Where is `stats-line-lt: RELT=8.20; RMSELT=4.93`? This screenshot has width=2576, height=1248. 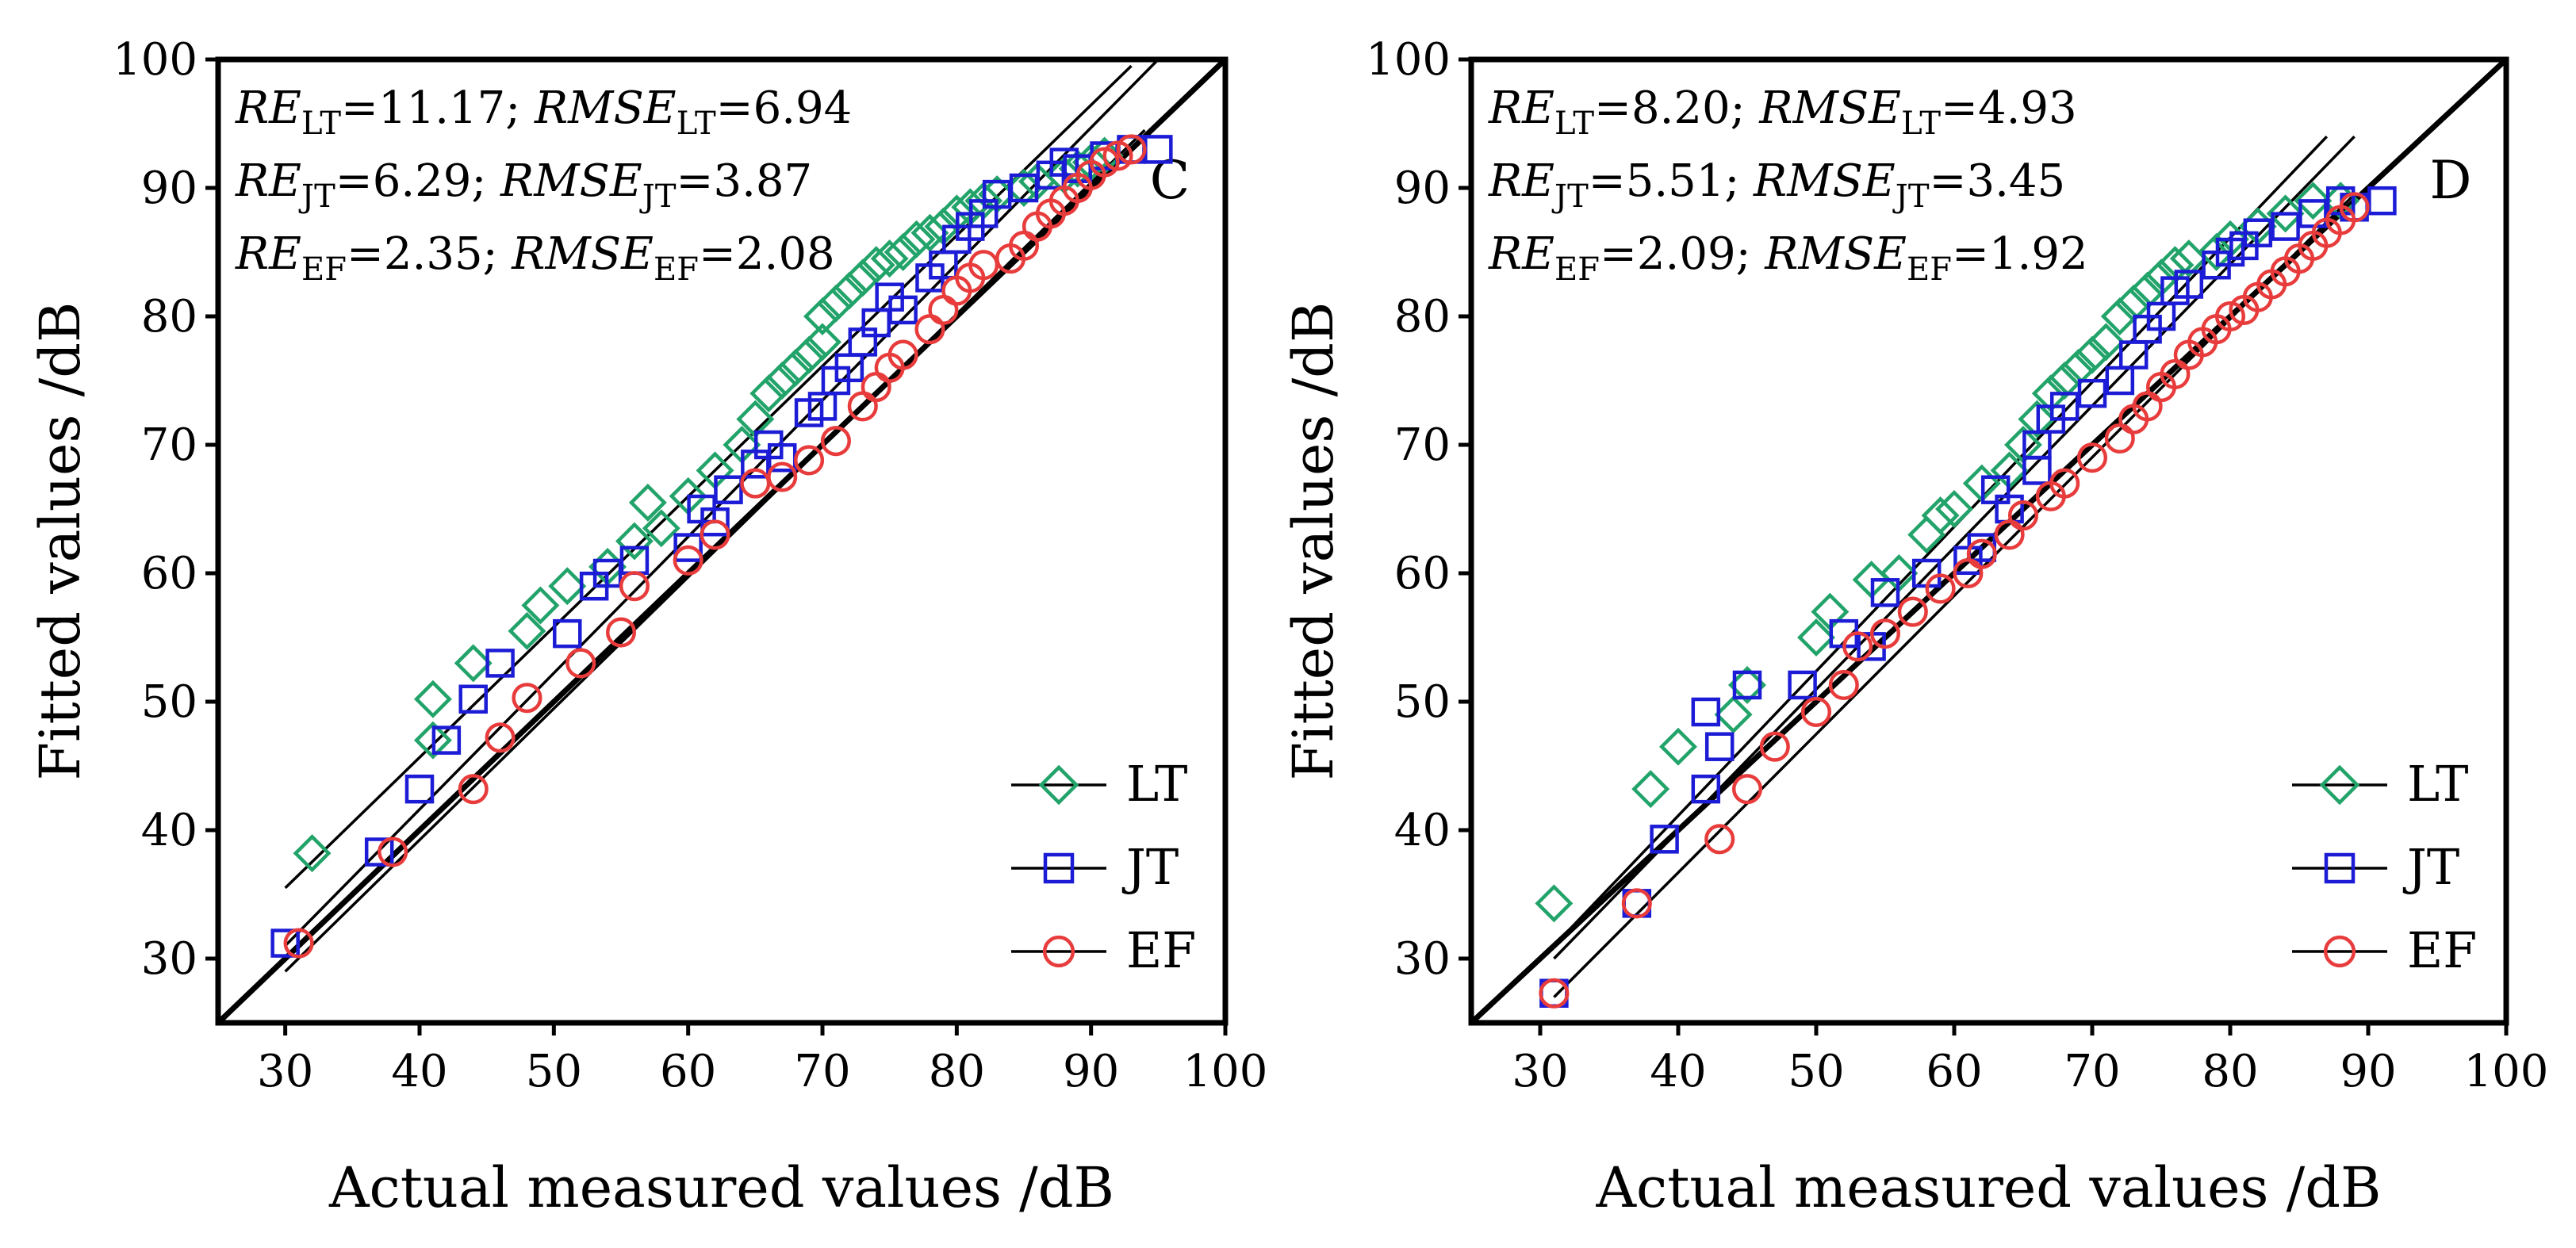 stats-line-lt: RELT=8.20; RMSELT=4.93 is located at coordinates (1782, 112).